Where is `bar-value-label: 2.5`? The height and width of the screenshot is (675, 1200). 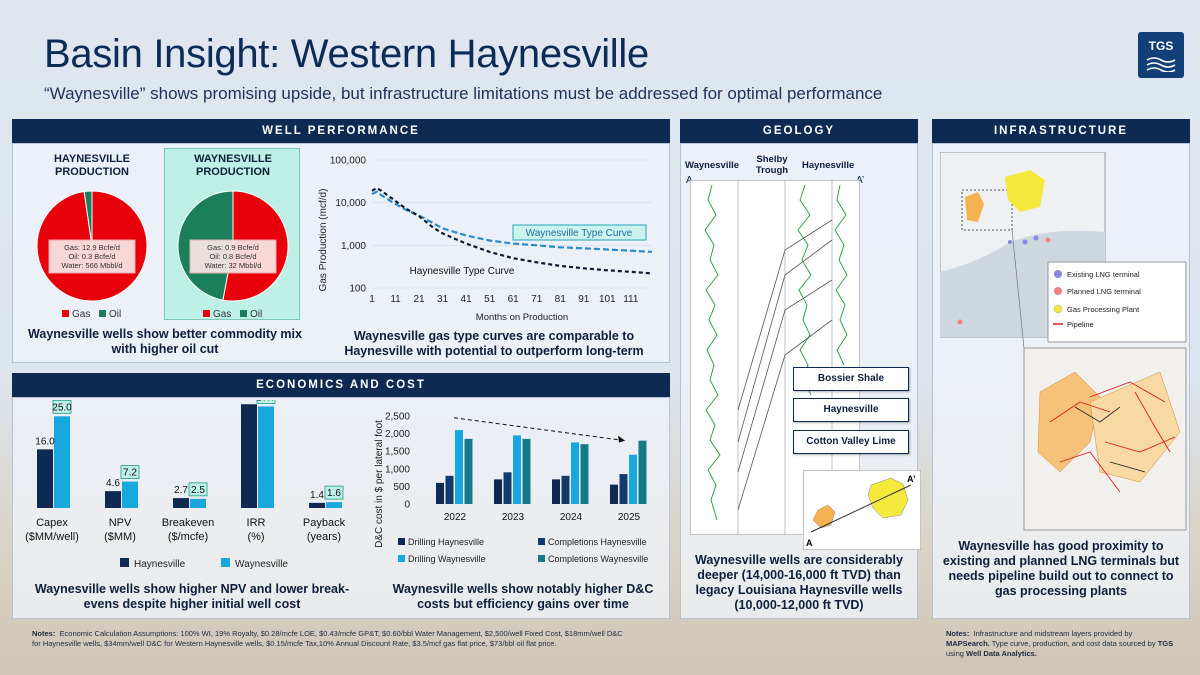
bar-value-label: 2.5 is located at coordinates (198, 490).